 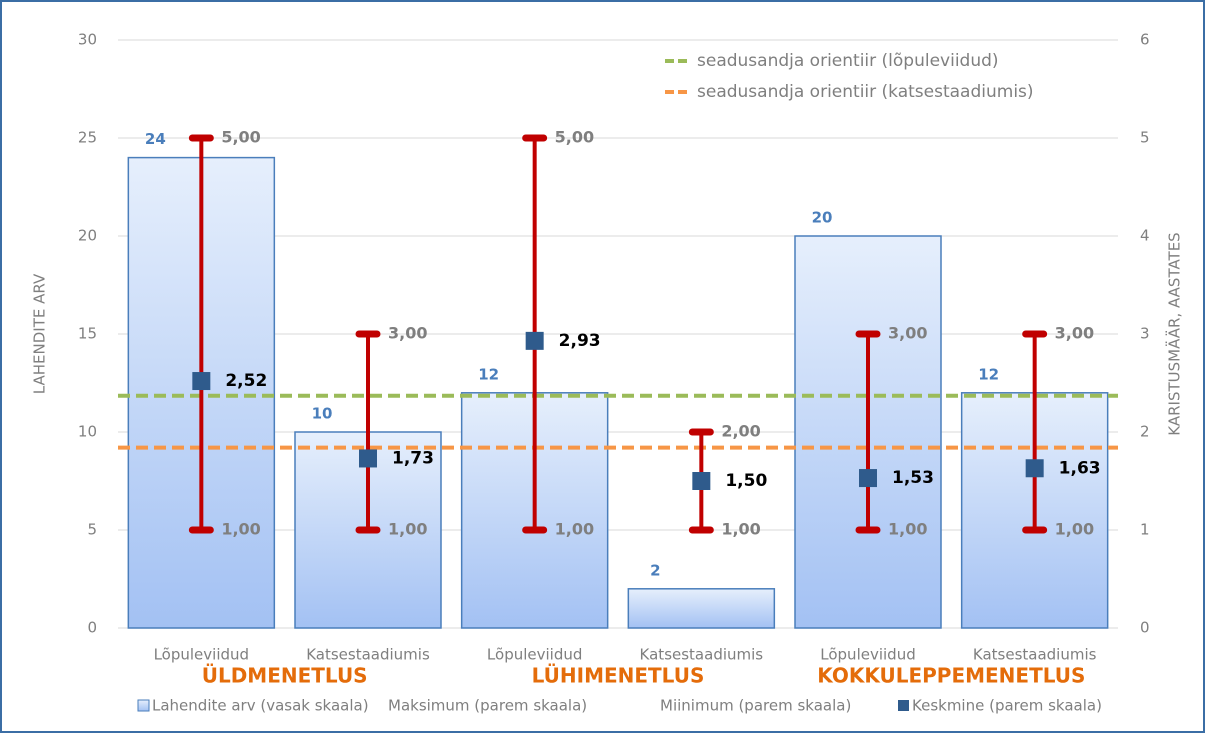 I want to click on mean-label: 1,53, so click(x=913, y=478).